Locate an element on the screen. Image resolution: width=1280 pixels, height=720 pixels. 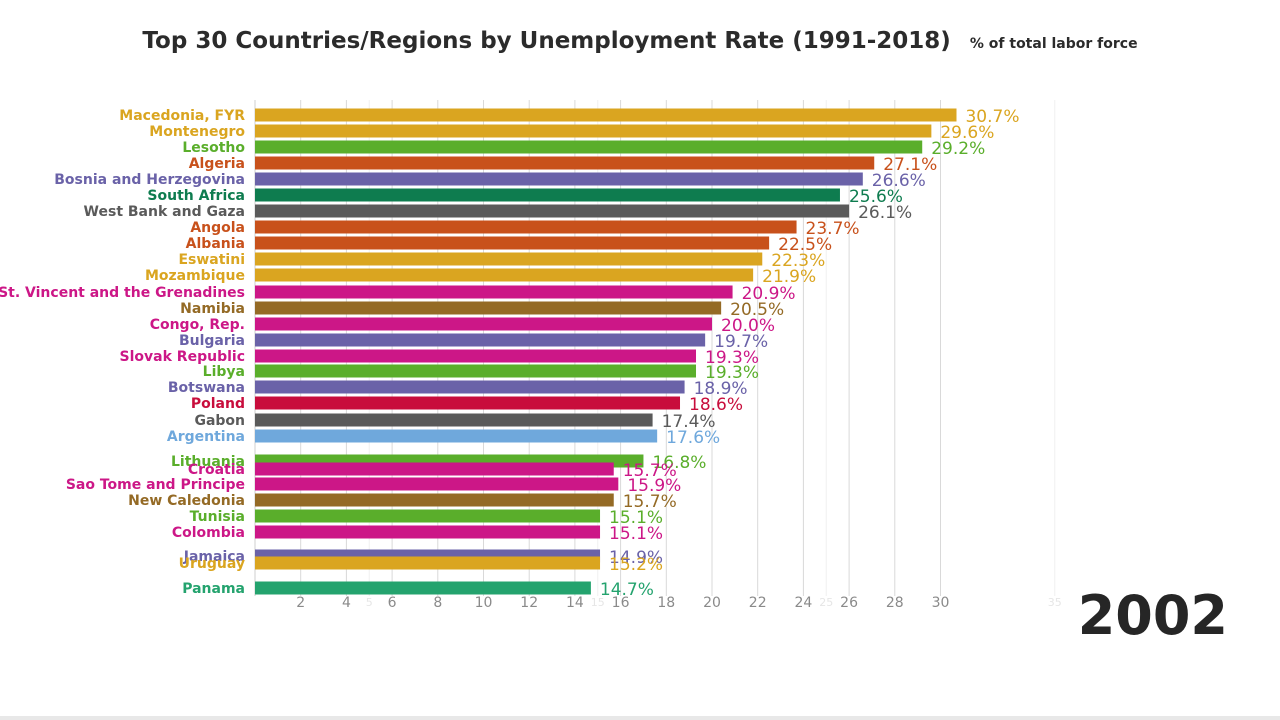
category-label: Montenegro is located at coordinates (197, 132).